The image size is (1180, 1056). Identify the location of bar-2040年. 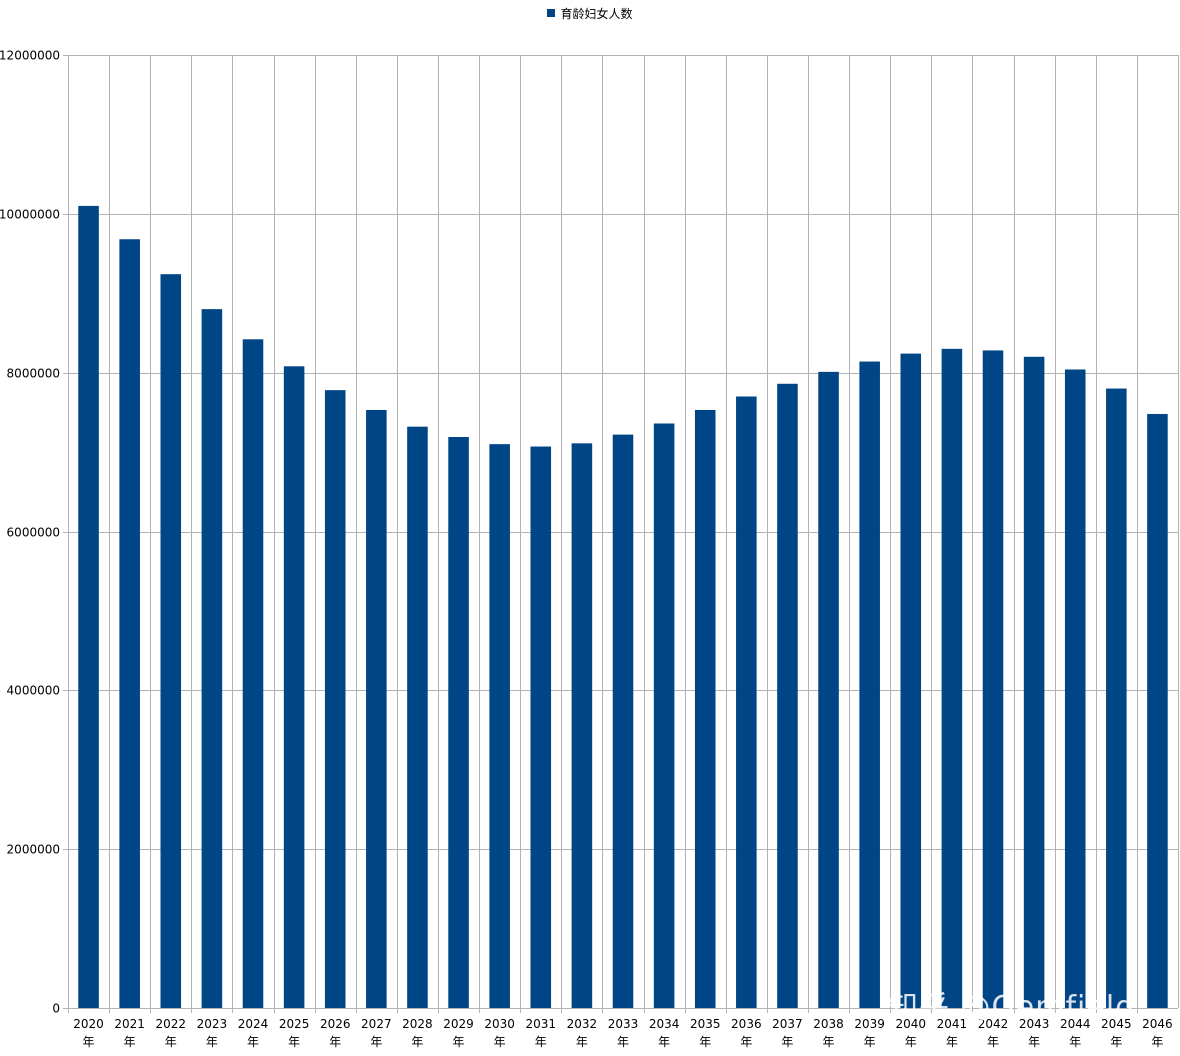
(911, 680).